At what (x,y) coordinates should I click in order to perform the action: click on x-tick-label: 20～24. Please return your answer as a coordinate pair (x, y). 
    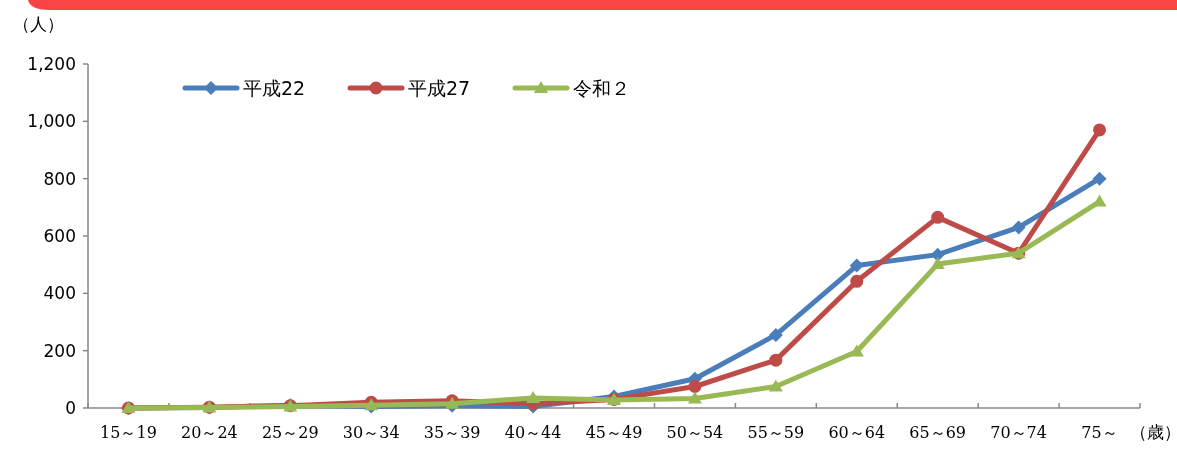
    Looking at the image, I should click on (209, 432).